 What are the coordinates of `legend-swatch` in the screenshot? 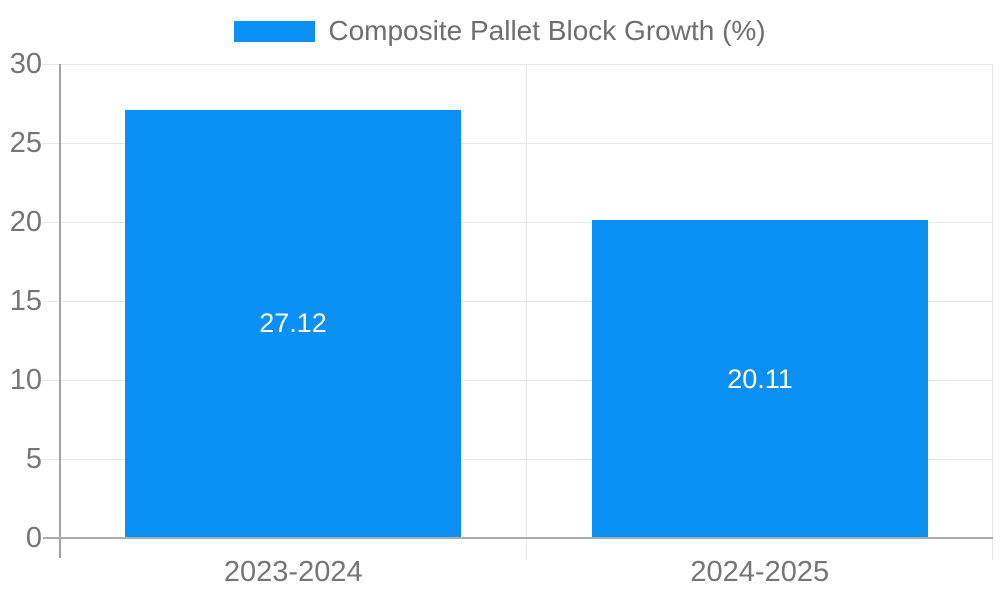 It's located at (275, 31).